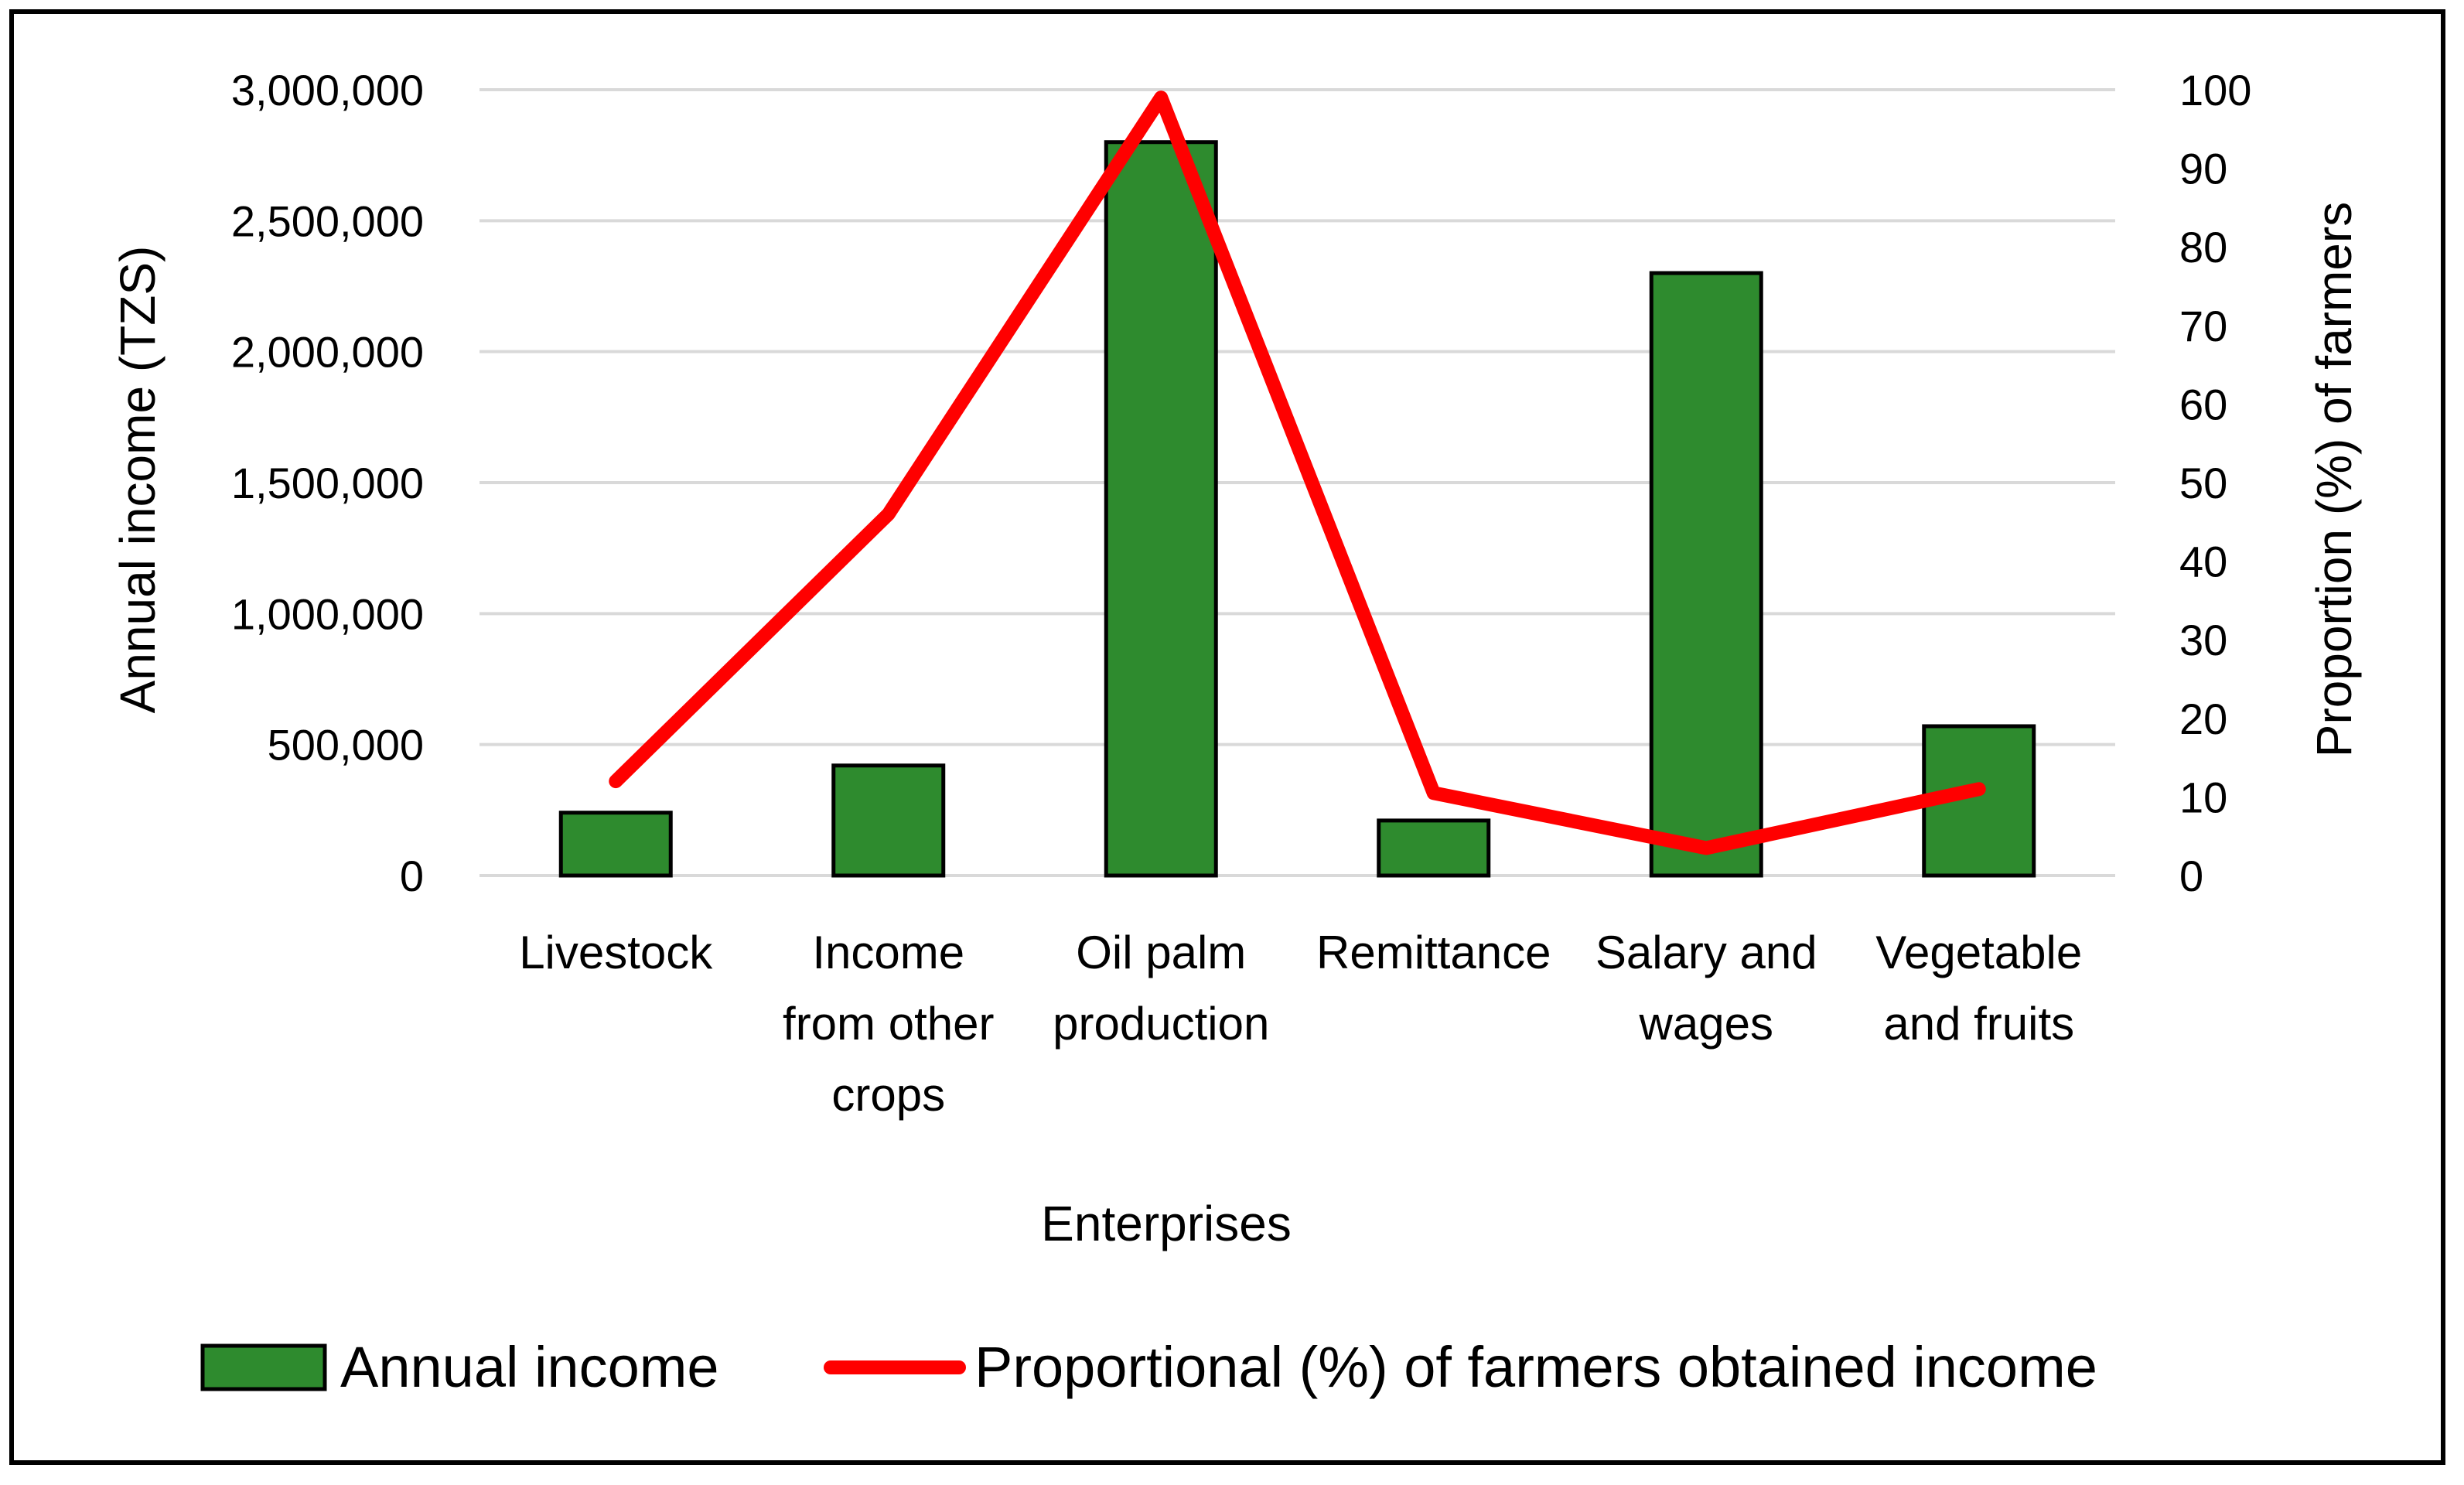 The height and width of the screenshot is (1485, 2464). Describe the element at coordinates (1161, 953) in the screenshot. I see `x-tick-label-line: Oil palm` at that location.